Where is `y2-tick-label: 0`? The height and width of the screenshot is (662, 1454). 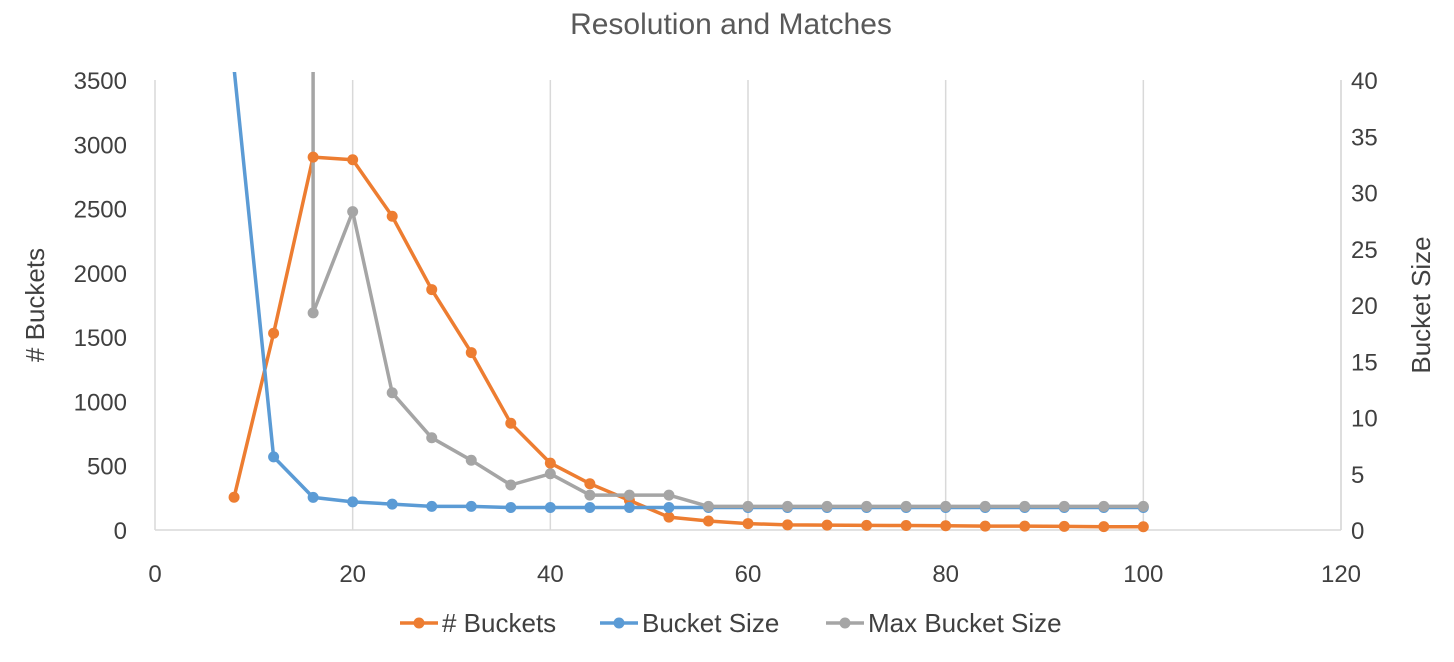 y2-tick-label: 0 is located at coordinates (1357, 531).